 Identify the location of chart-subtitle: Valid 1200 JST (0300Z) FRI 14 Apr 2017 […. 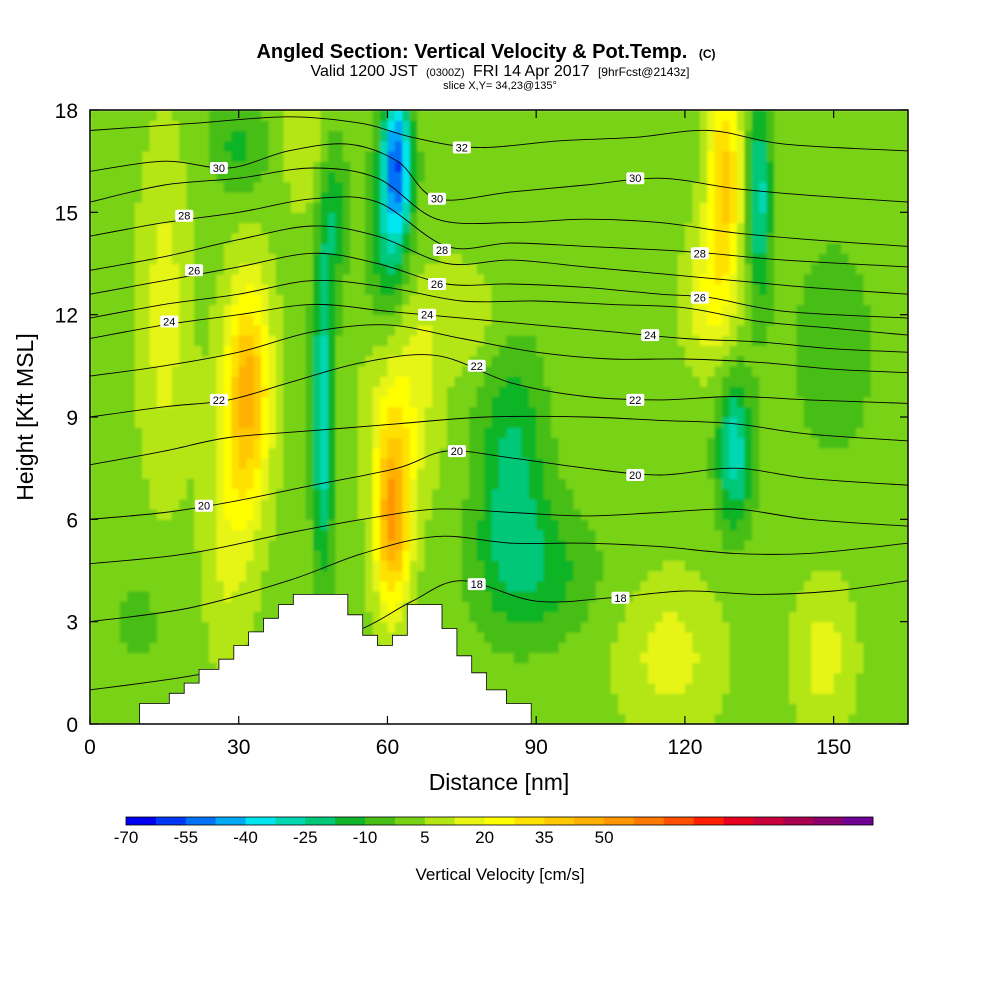
(500, 71).